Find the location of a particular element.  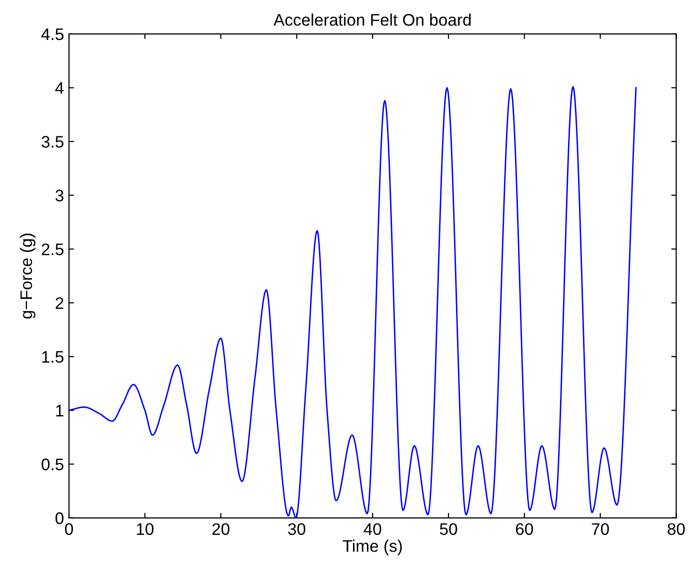

y-tick-label: 2 is located at coordinates (60, 303).